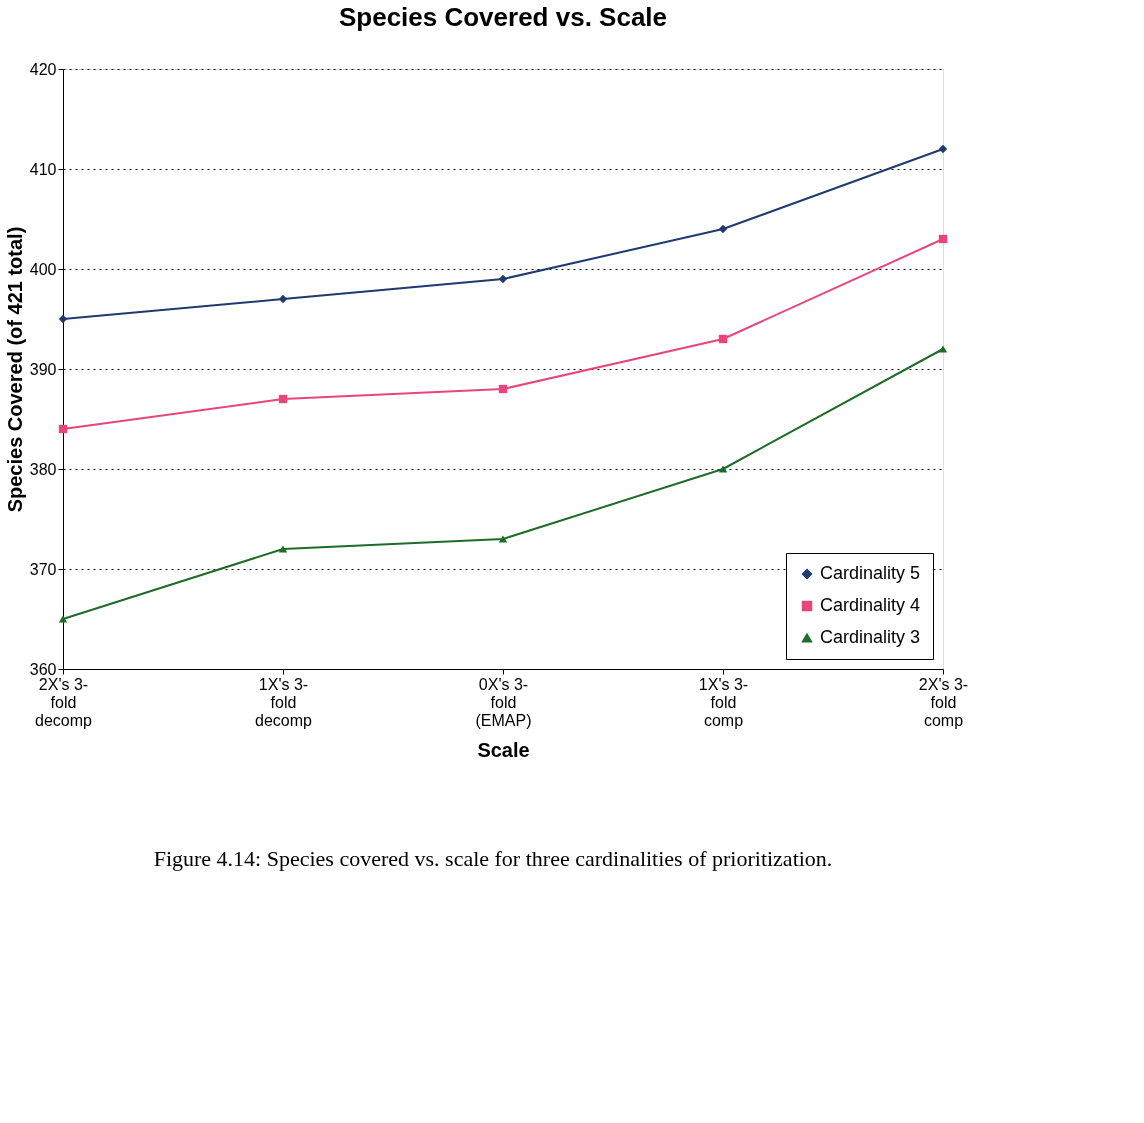 This screenshot has height=1123, width=1144. Describe the element at coordinates (870, 637) in the screenshot. I see `legend-label: Cardinality 3` at that location.